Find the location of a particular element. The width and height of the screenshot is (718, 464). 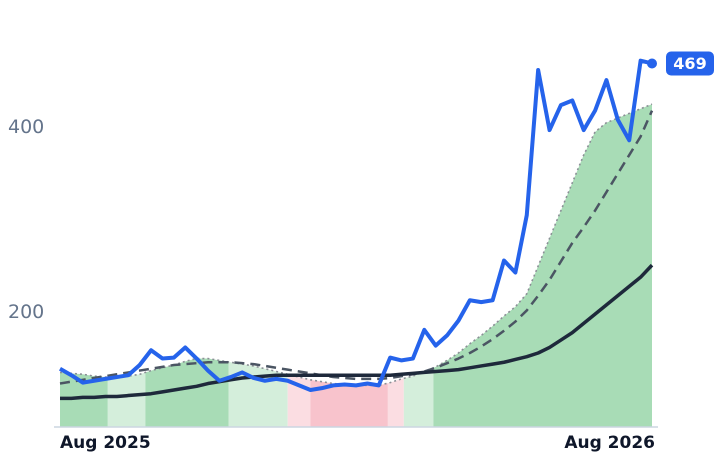

value-label: 469 is located at coordinates (689, 63).